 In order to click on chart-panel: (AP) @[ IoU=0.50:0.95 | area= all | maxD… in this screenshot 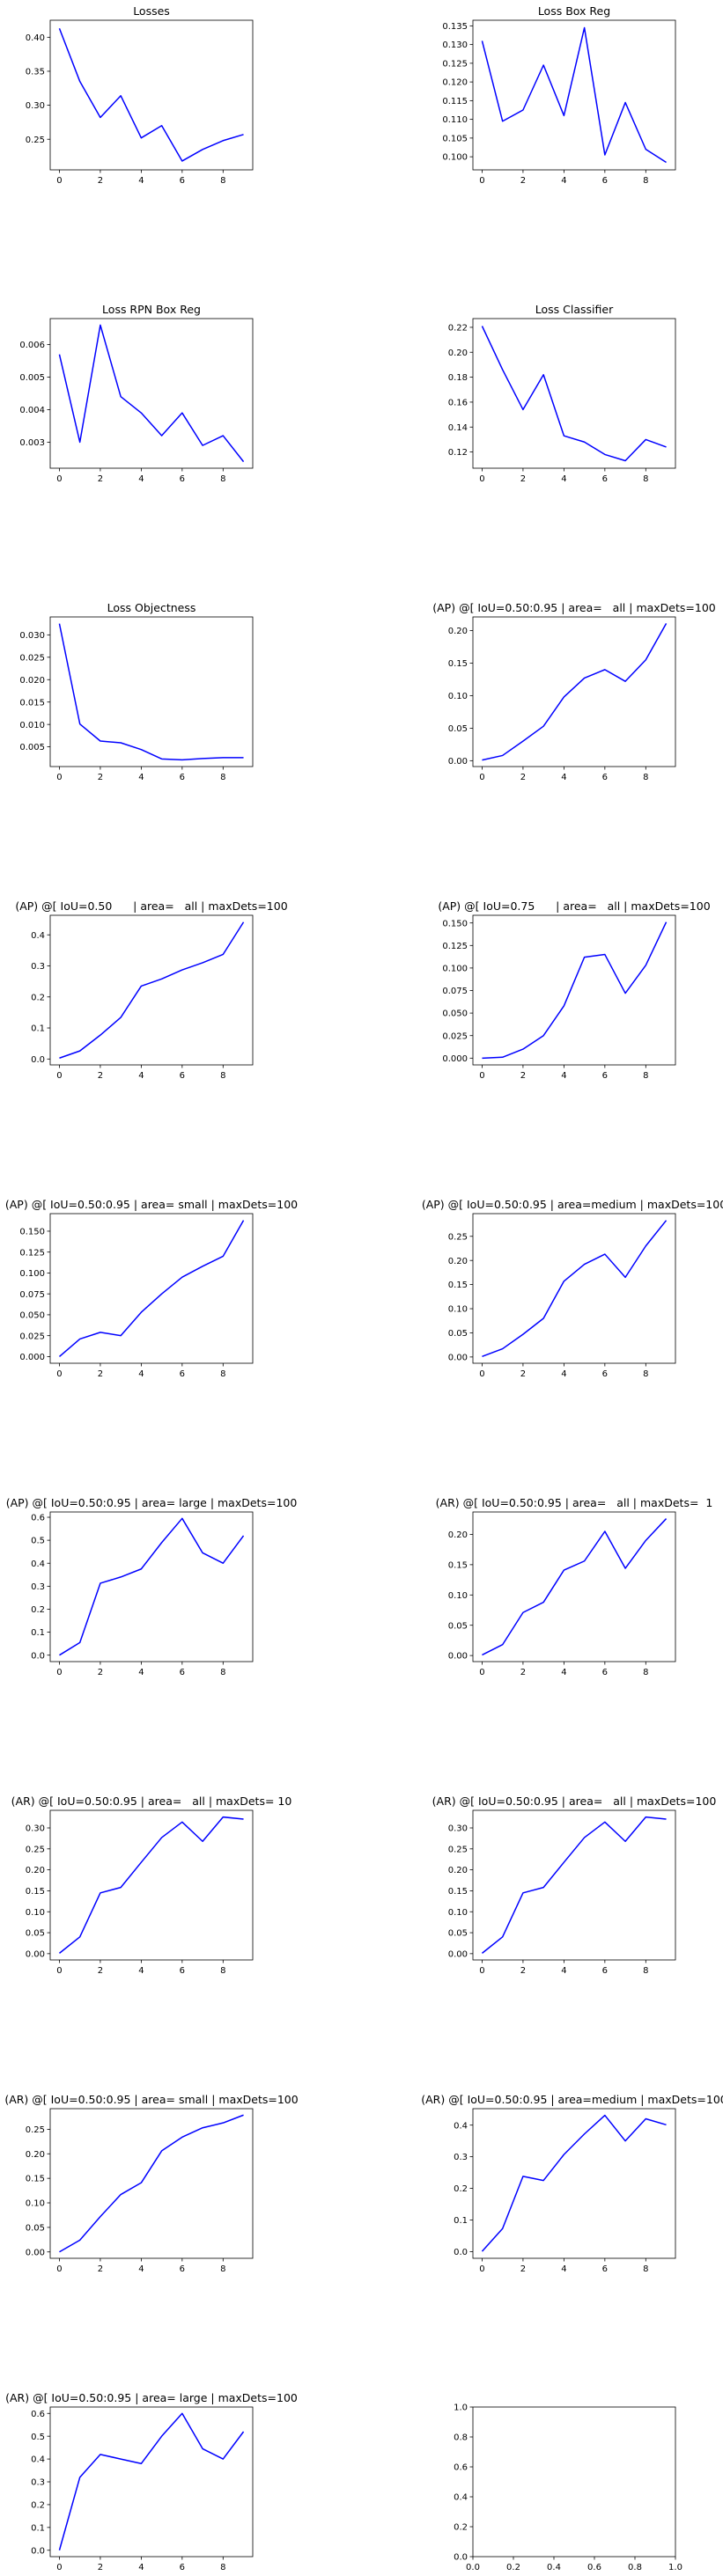, I will do `click(574, 691)`.